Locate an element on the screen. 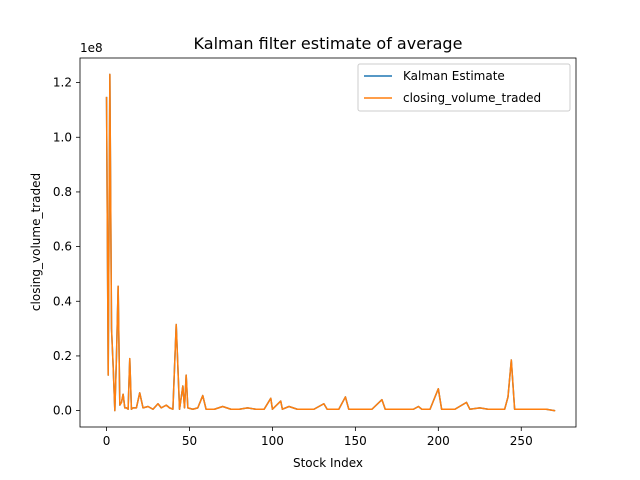 This screenshot has height=480, width=640. y-tick-label: 0.2 is located at coordinates (62, 356).